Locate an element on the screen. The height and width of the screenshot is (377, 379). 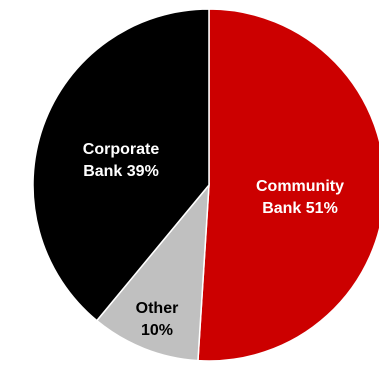
slice-label-line2: Bank 51% is located at coordinates (300, 208).